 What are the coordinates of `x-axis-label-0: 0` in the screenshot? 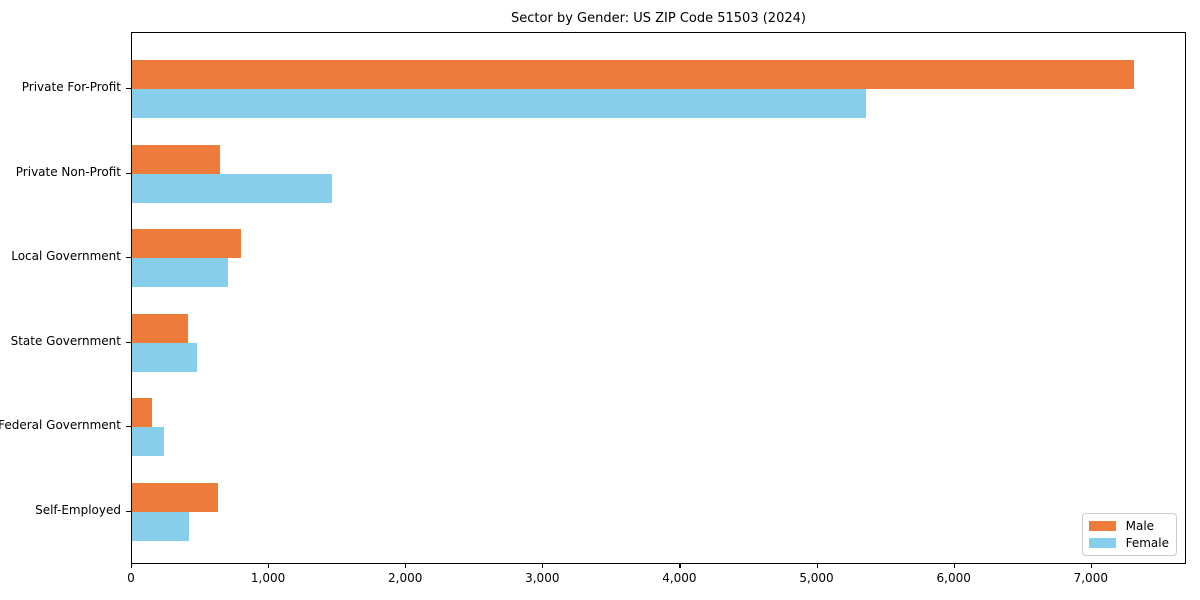 It's located at (131, 578).